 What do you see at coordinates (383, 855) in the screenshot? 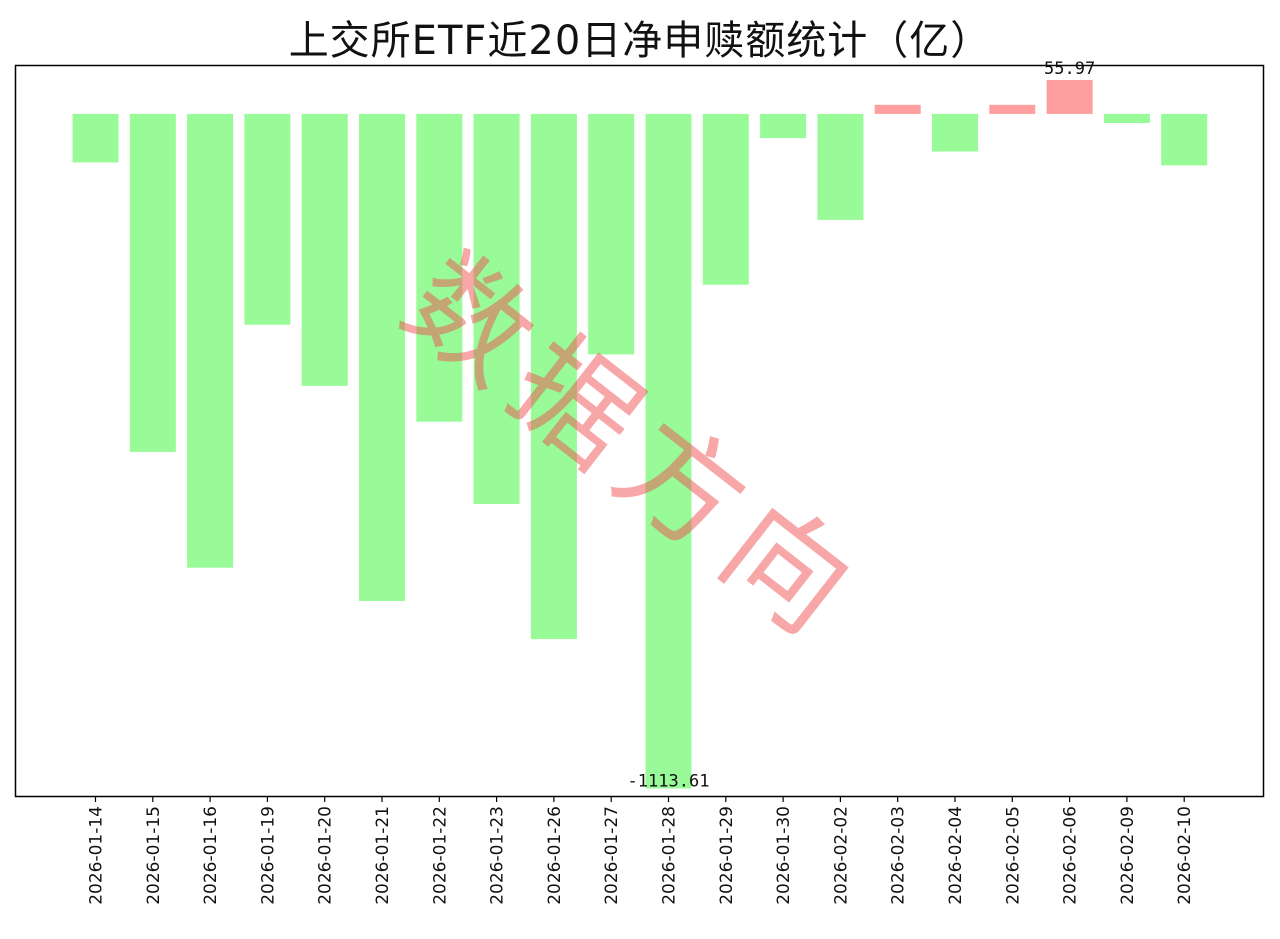
I see `x-tick-label: 2026-01-21` at bounding box center [383, 855].